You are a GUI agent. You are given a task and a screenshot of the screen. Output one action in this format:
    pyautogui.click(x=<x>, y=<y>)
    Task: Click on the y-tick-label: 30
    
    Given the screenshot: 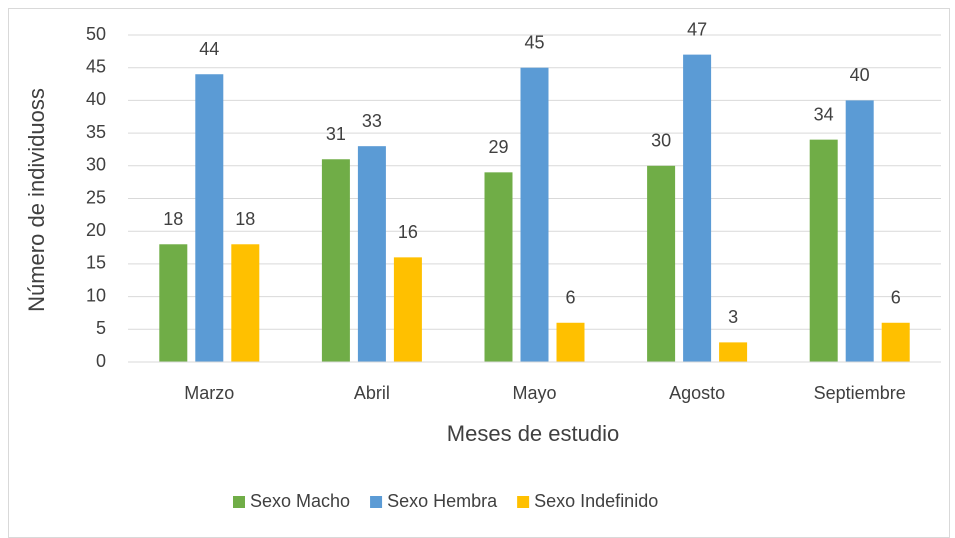 What is the action you would take?
    pyautogui.click(x=96, y=165)
    